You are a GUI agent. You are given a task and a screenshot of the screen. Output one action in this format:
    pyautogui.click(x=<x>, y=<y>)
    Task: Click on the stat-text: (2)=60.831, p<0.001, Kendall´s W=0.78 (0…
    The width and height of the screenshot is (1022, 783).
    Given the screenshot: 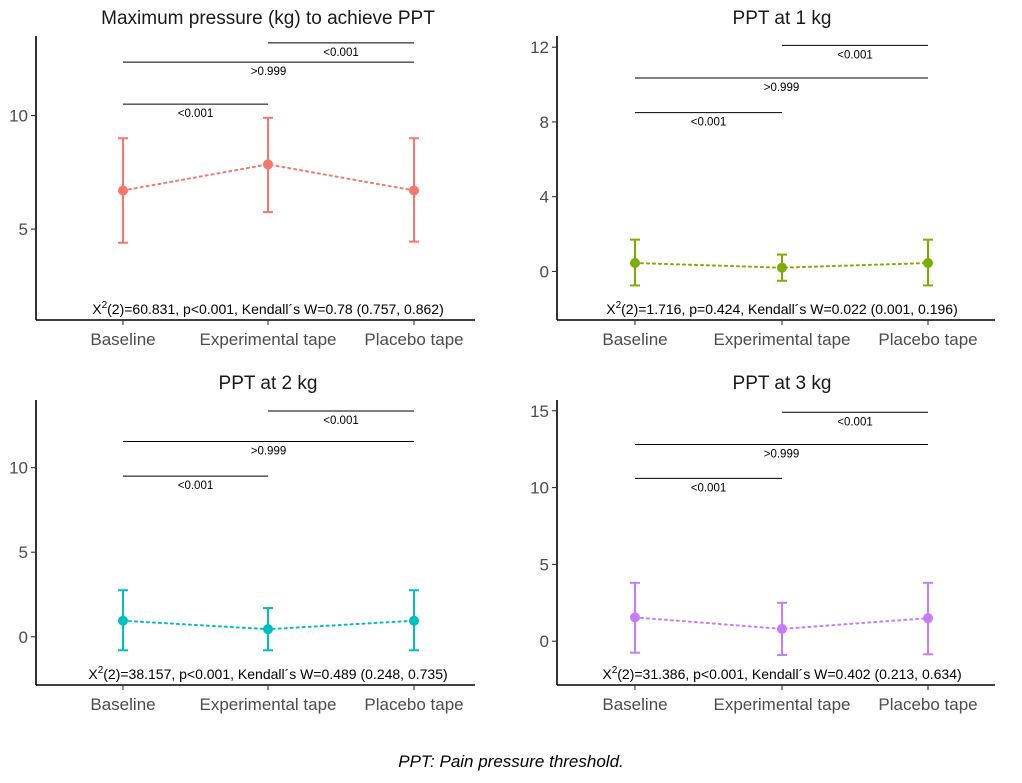 What is the action you would take?
    pyautogui.click(x=275, y=309)
    